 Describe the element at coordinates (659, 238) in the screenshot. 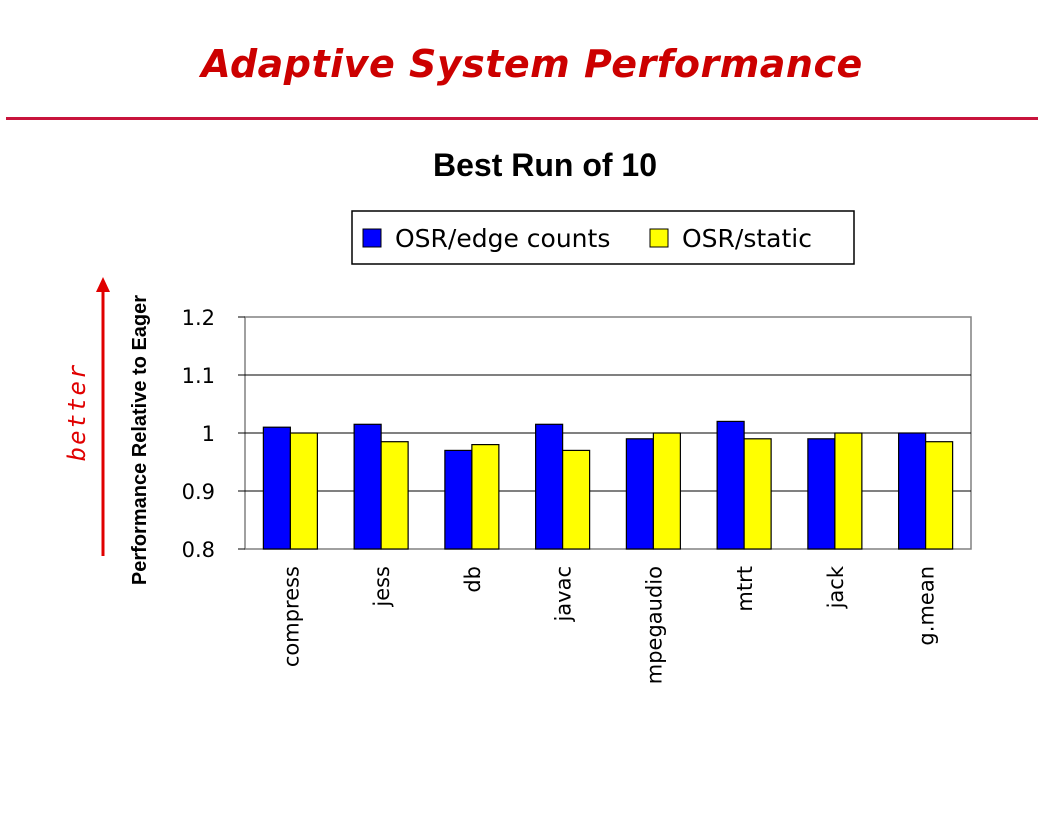

I see `legend-swatch-osr-static` at that location.